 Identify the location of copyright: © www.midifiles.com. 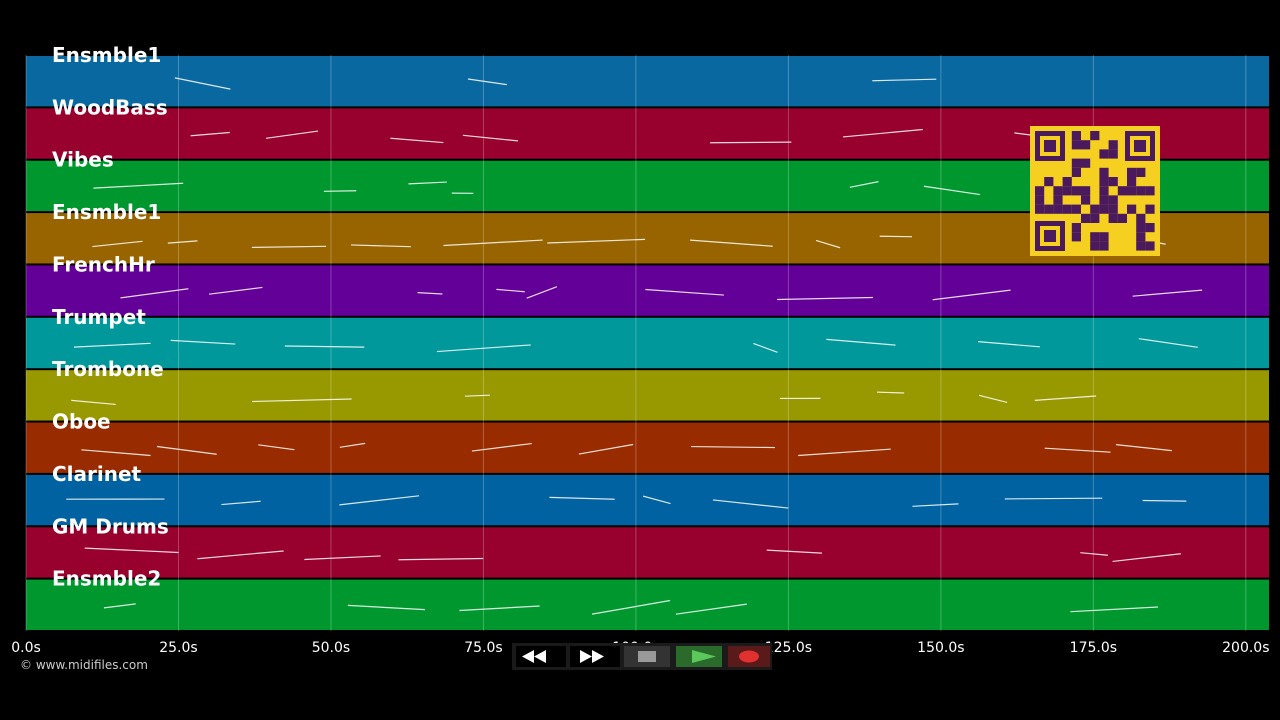
(84, 665).